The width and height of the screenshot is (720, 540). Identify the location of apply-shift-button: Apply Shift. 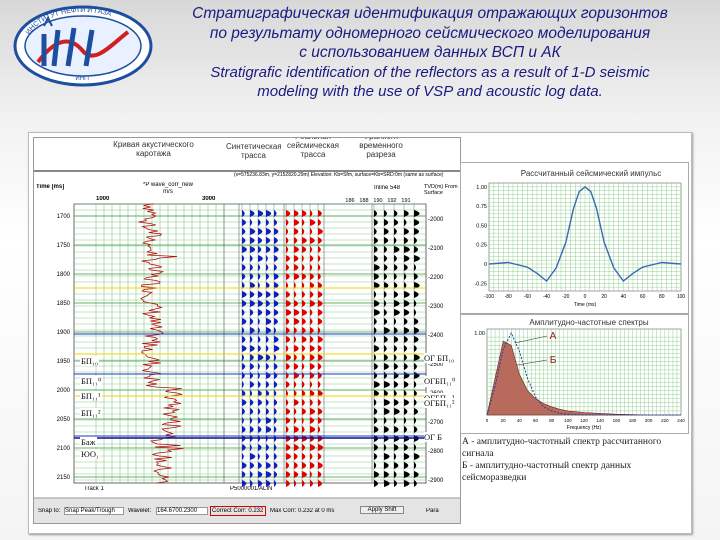
(382, 512).